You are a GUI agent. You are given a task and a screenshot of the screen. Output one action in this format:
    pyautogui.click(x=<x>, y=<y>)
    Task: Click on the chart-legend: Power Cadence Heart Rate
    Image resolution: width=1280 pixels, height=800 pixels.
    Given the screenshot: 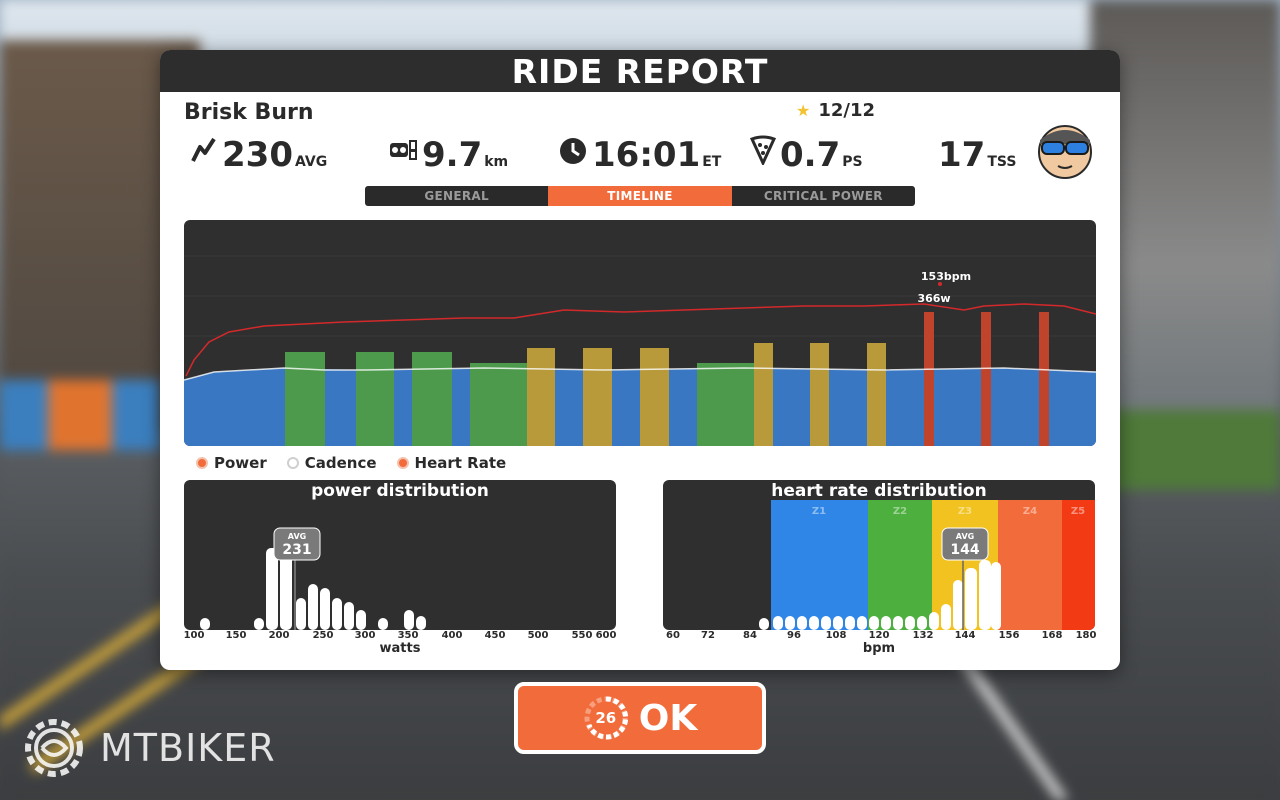 What is the action you would take?
    pyautogui.click(x=351, y=463)
    